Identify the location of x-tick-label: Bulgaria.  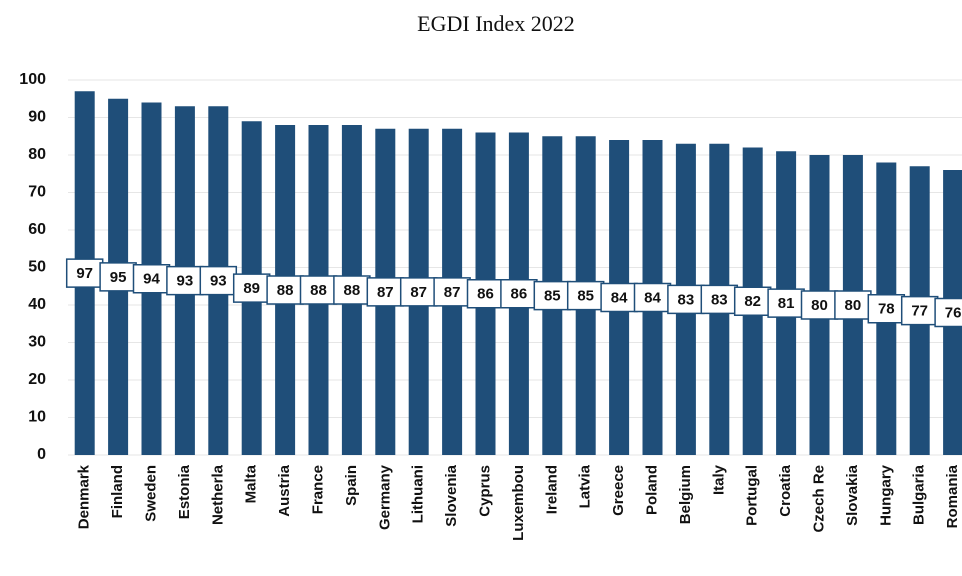
(919, 494).